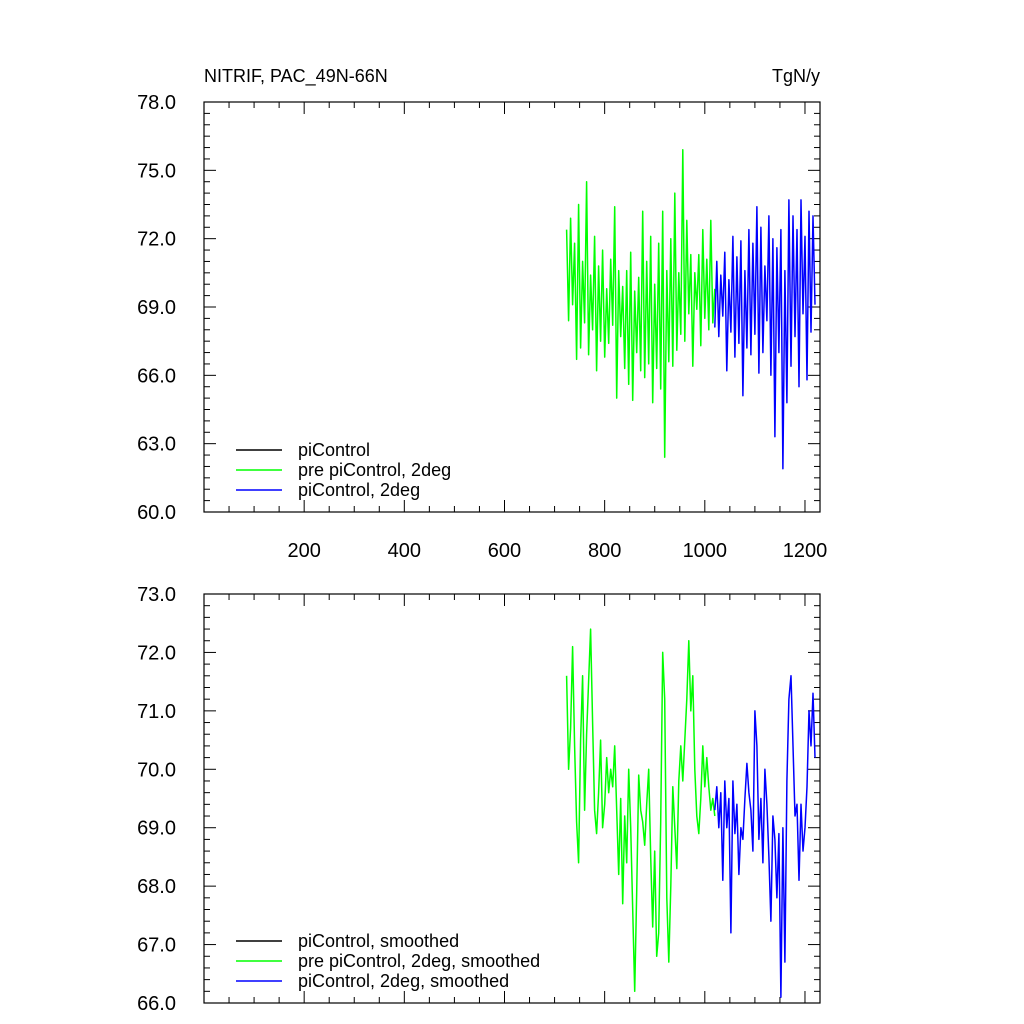 This screenshot has height=1024, width=1024. Describe the element at coordinates (156, 946) in the screenshot. I see `y-tick-label: 67.0` at that location.